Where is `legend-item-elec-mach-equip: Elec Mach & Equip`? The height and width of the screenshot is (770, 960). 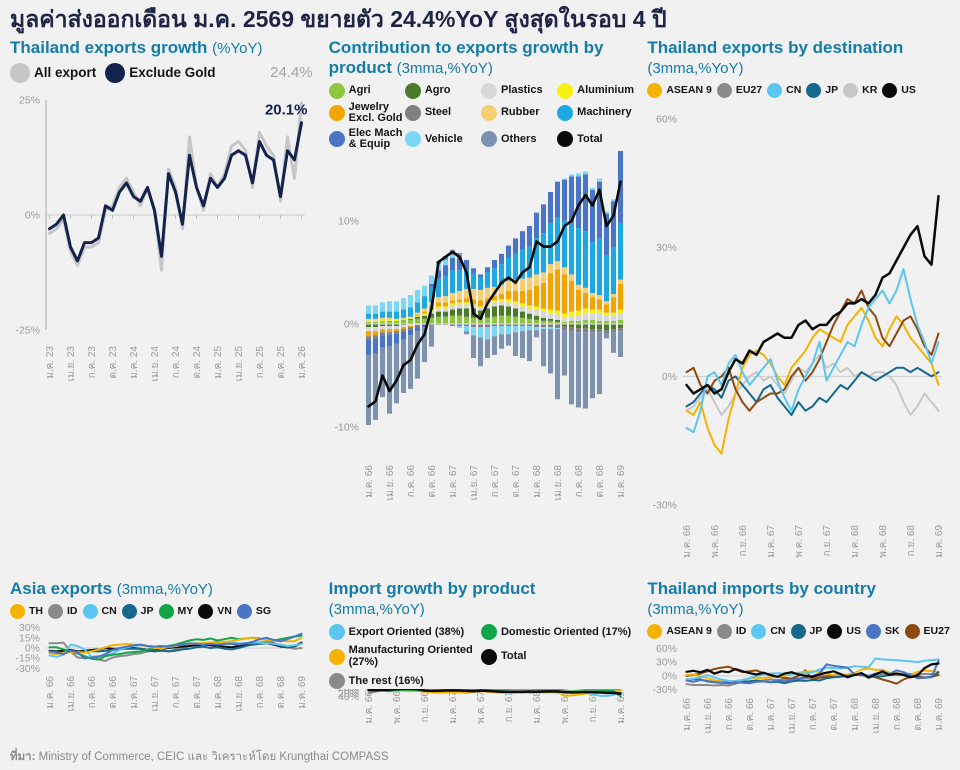
legend-item-elec-mach-equip: Elec Mach & Equip is located at coordinates (365, 139).